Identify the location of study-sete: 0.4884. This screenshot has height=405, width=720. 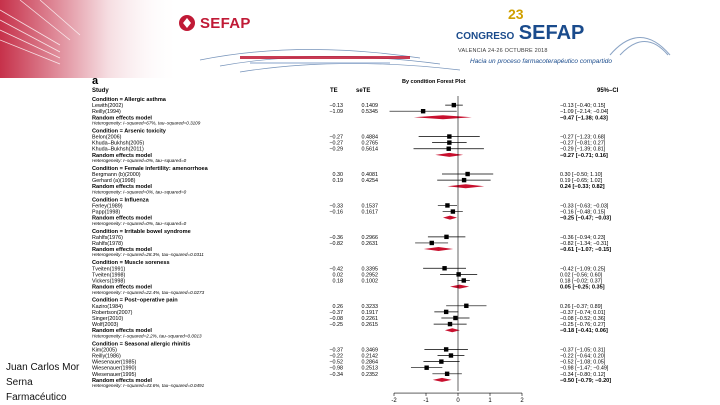
(370, 138).